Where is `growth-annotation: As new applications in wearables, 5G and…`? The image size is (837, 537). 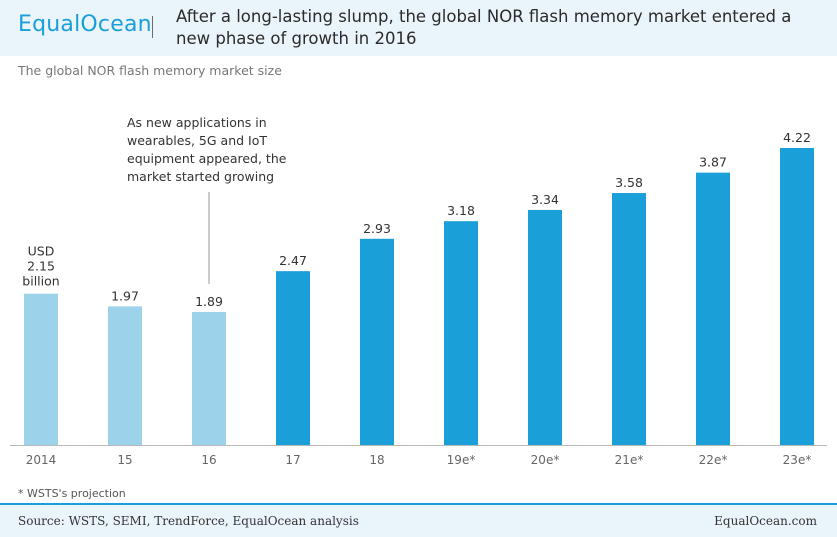
growth-annotation: As new applications in wearables, 5G and… is located at coordinates (207, 149).